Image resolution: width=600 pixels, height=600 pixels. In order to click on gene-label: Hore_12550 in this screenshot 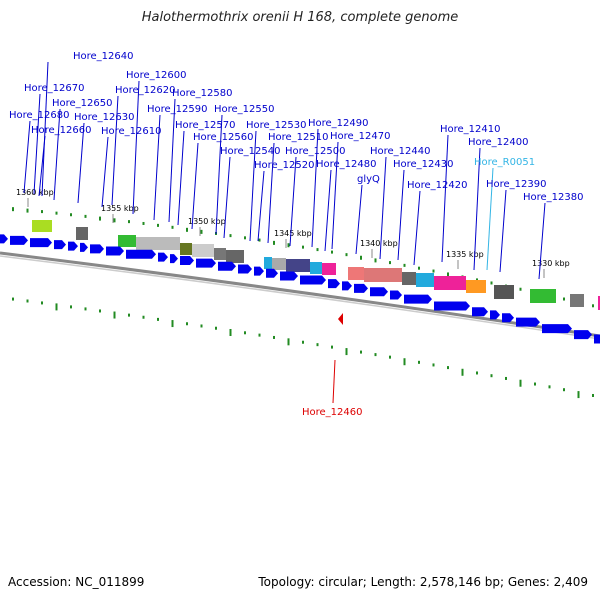, I will do `click(244, 109)`.